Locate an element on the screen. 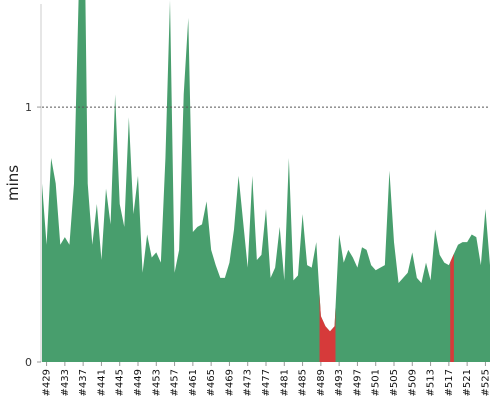 The height and width of the screenshot is (400, 500). x-tick-label: #441 is located at coordinates (101, 382).